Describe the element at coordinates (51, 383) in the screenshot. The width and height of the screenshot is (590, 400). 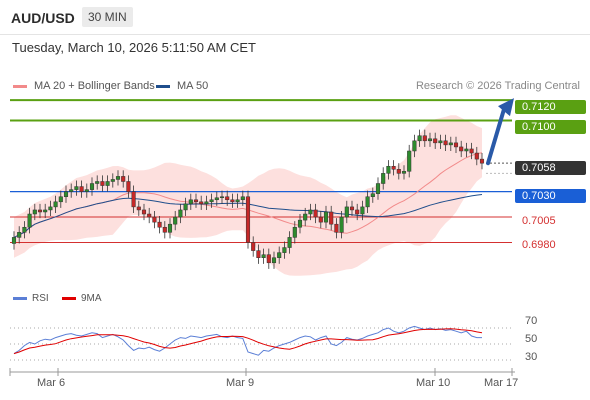
I see `x-tick-mar6: Mar 6` at that location.